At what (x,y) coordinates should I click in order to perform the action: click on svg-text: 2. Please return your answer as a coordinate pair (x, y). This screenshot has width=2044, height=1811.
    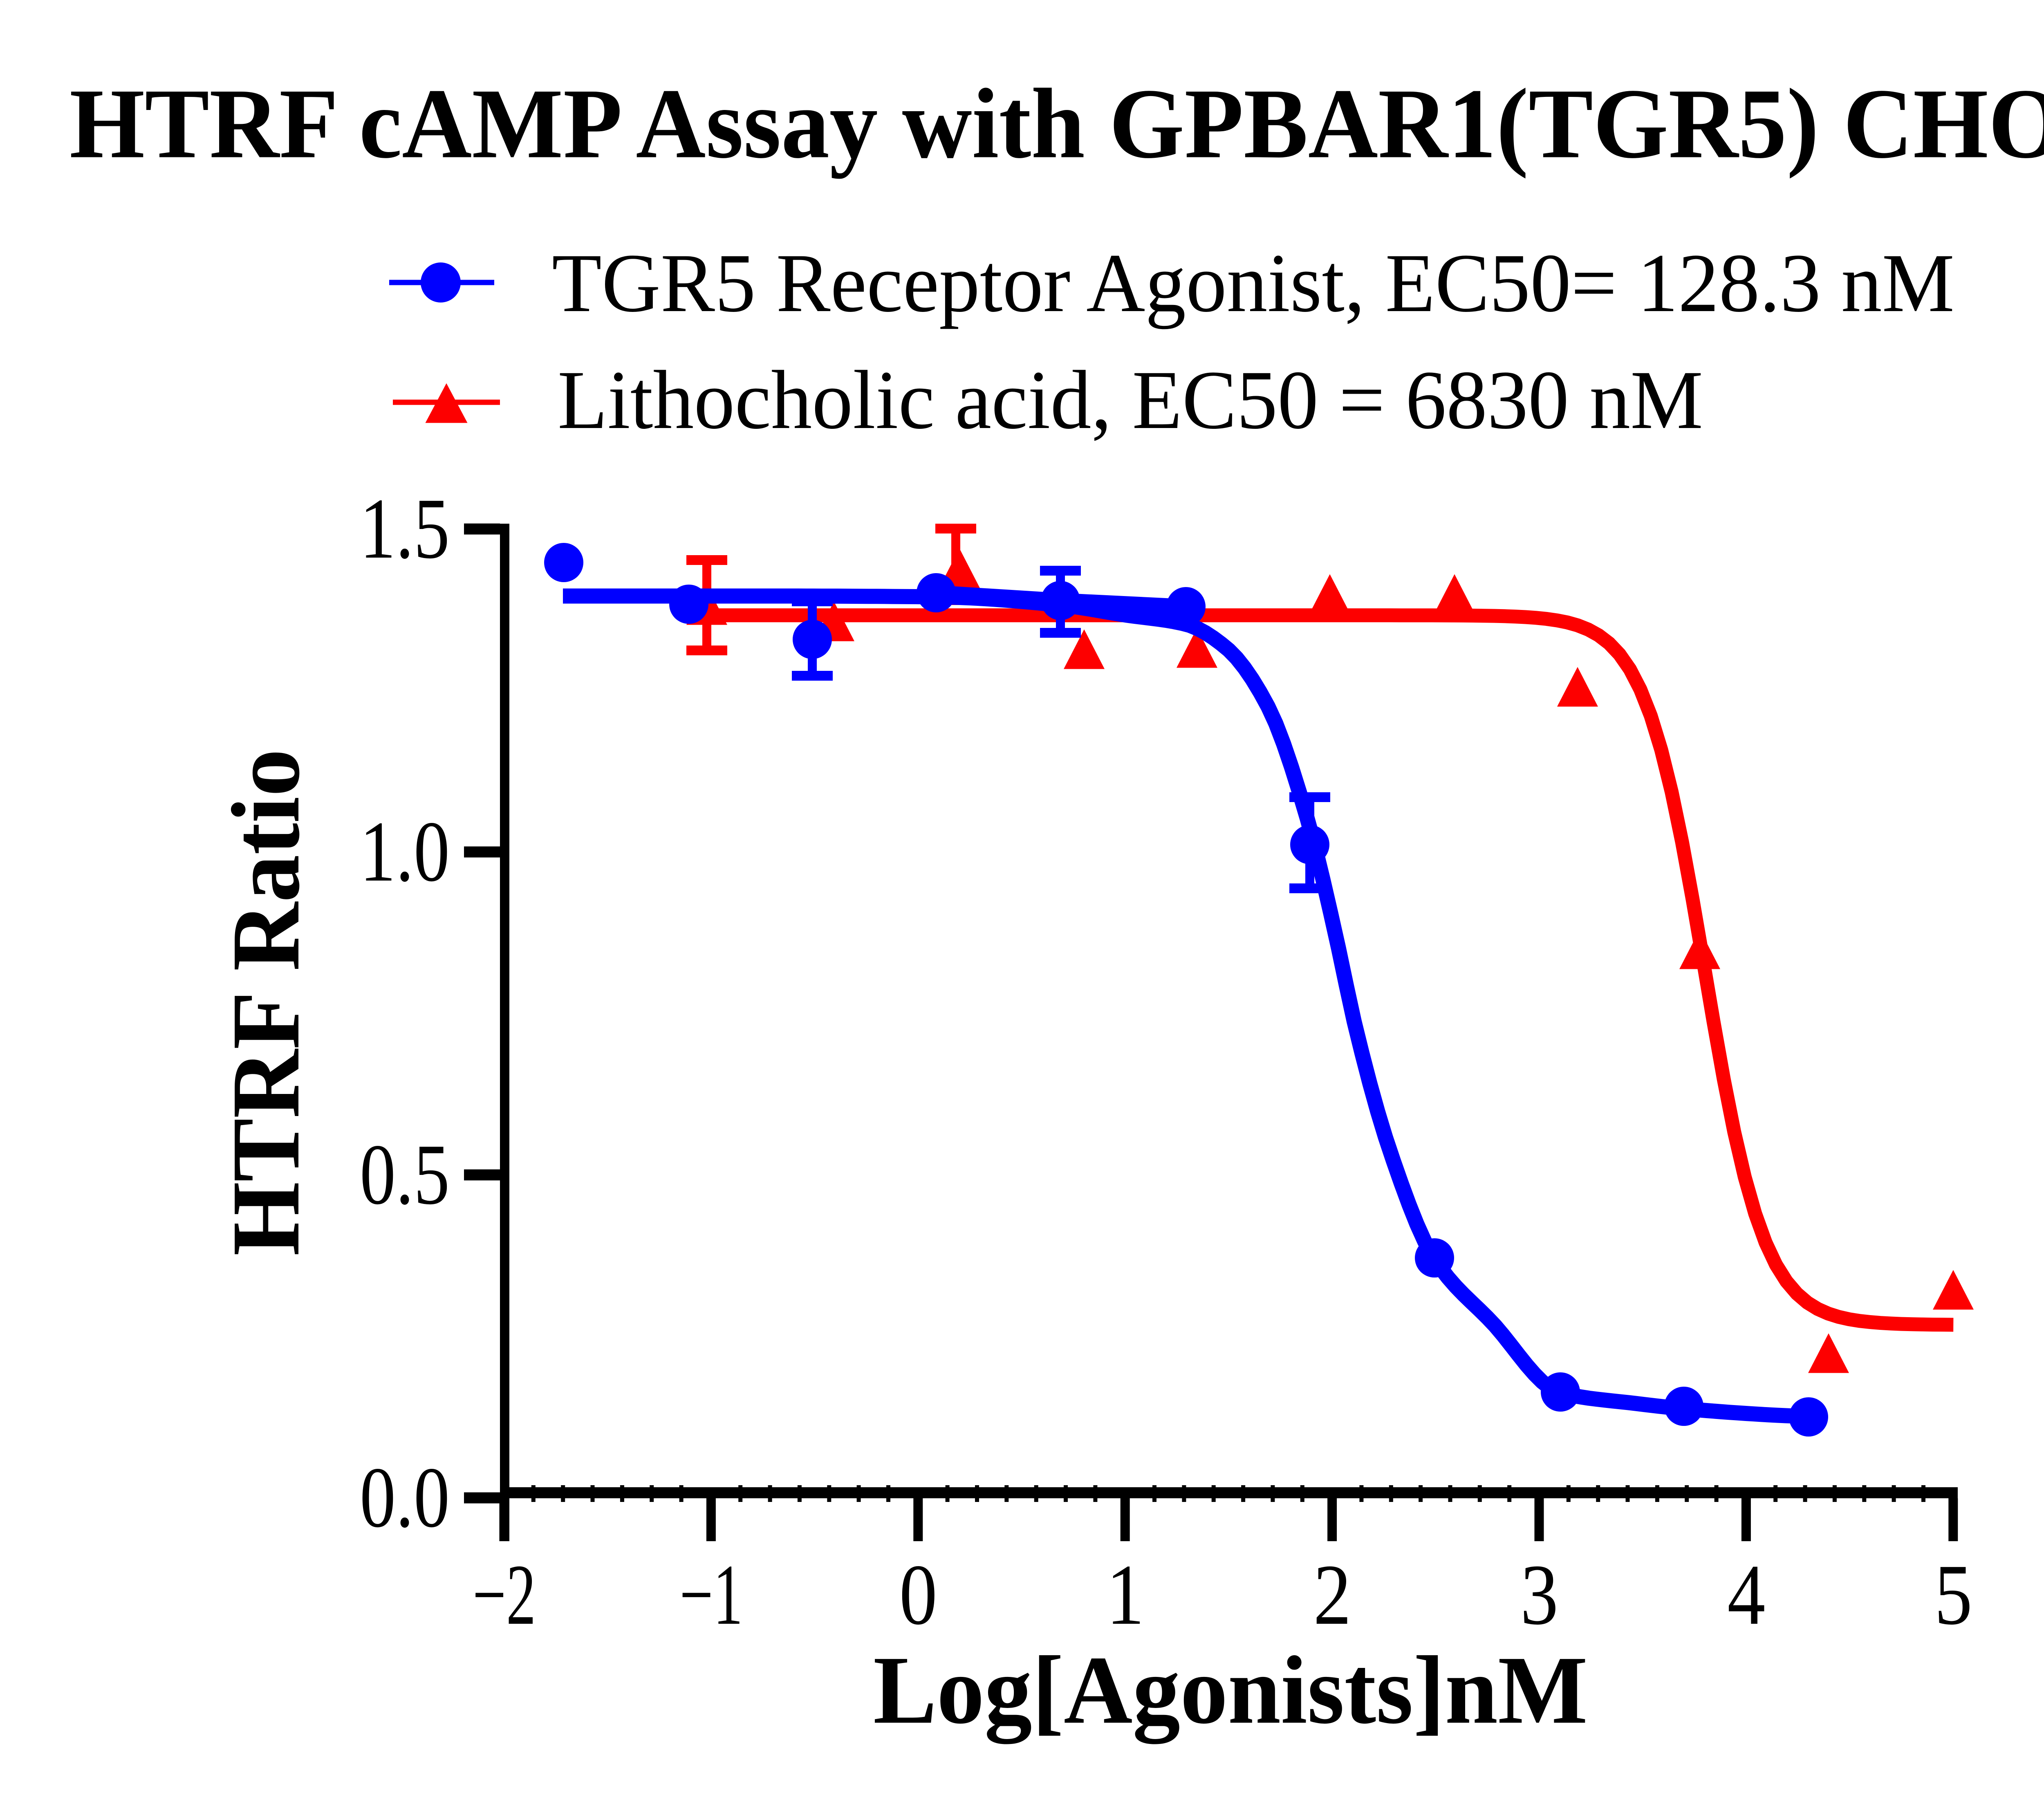
    Looking at the image, I should click on (1332, 1595).